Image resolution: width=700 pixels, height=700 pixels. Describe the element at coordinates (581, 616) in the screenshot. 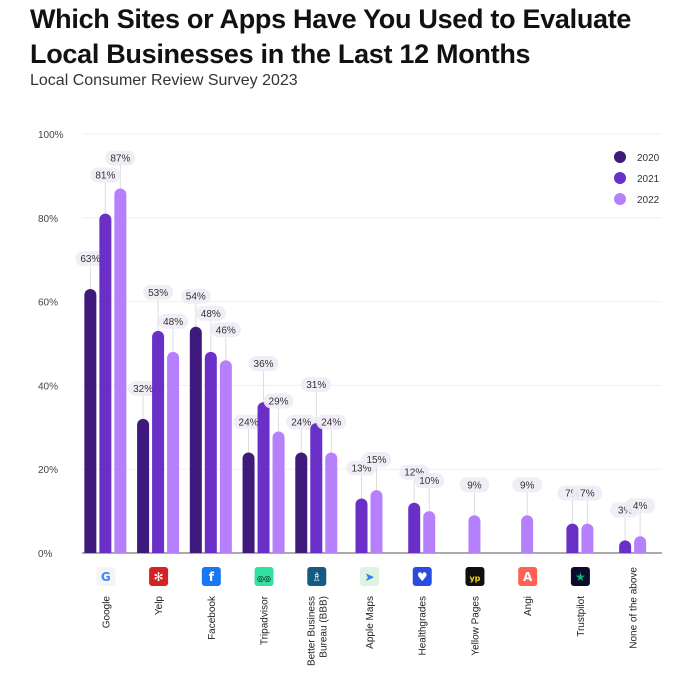

I see `category-label: Trustpilot` at that location.